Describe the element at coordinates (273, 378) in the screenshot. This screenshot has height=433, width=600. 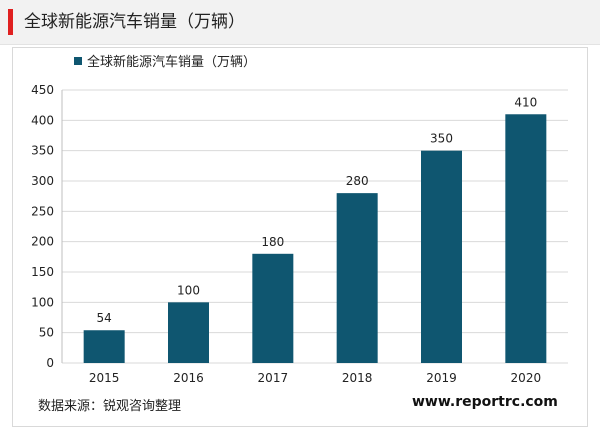
I see `x-tick-label: 2017` at that location.